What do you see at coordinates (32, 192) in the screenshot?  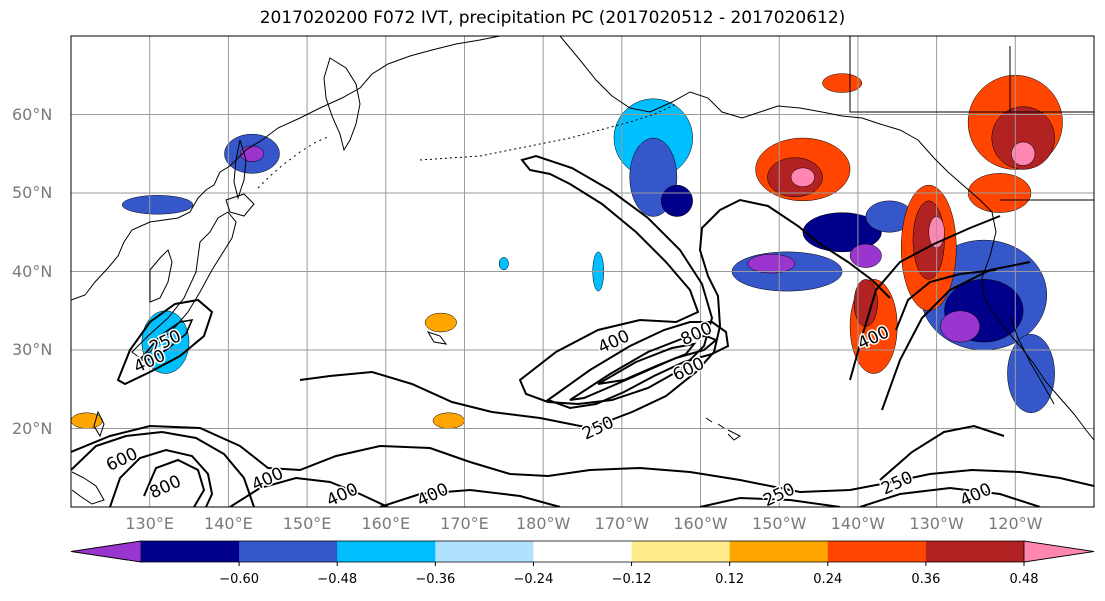 I see `lat-tick-label-3: 50°N` at bounding box center [32, 192].